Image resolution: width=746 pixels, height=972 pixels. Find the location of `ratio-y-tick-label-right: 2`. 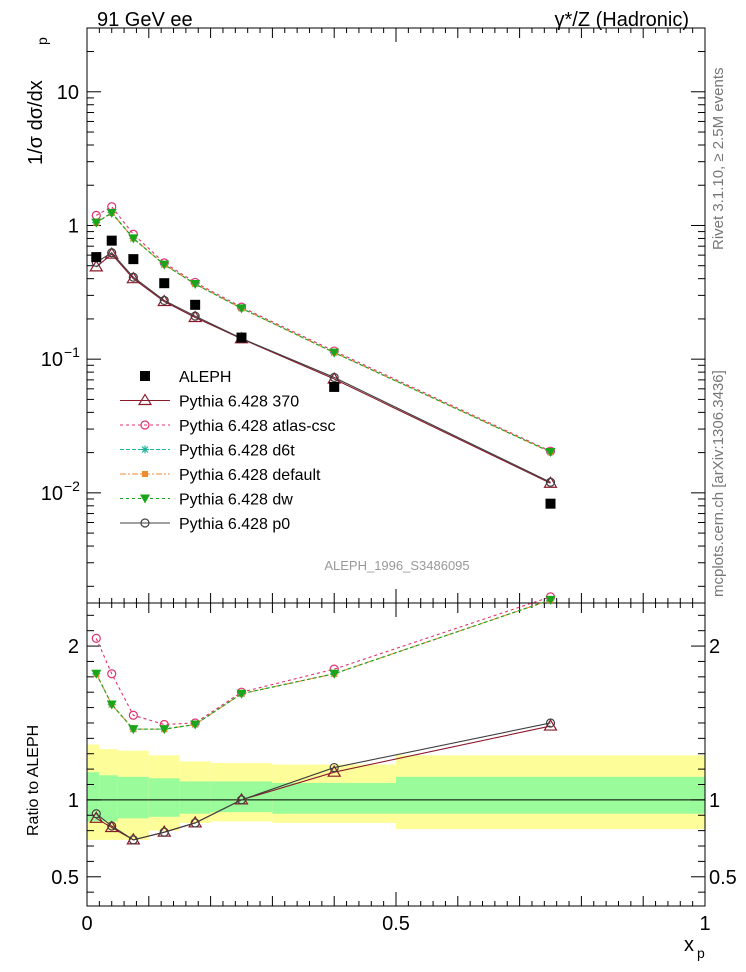

ratio-y-tick-label-right: 2 is located at coordinates (714, 647).